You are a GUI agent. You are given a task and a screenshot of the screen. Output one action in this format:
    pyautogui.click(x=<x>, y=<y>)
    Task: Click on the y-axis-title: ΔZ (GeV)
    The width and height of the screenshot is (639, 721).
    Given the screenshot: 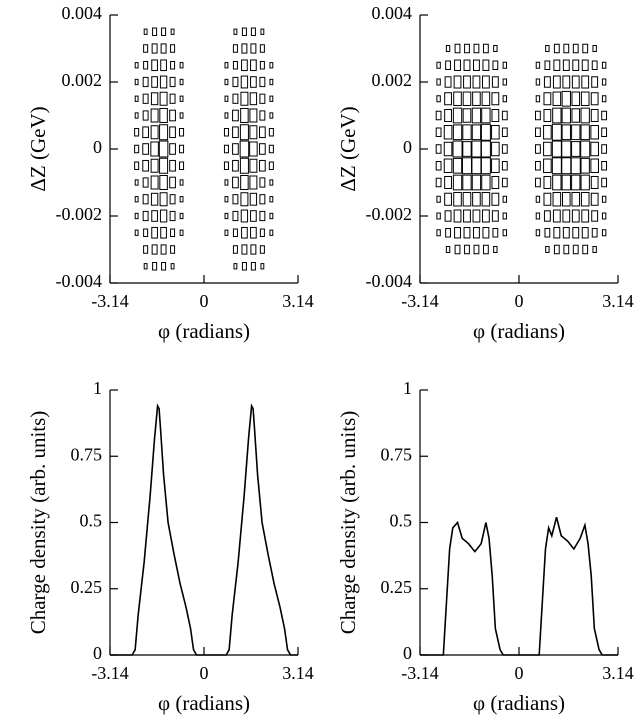 What is the action you would take?
    pyautogui.click(x=38, y=148)
    